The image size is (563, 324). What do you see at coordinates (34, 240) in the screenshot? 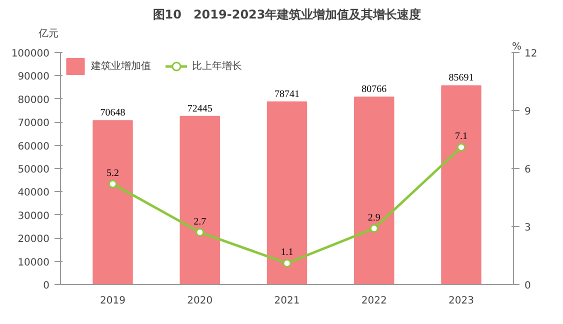
I see `y-tick-label: 20000` at bounding box center [34, 240].